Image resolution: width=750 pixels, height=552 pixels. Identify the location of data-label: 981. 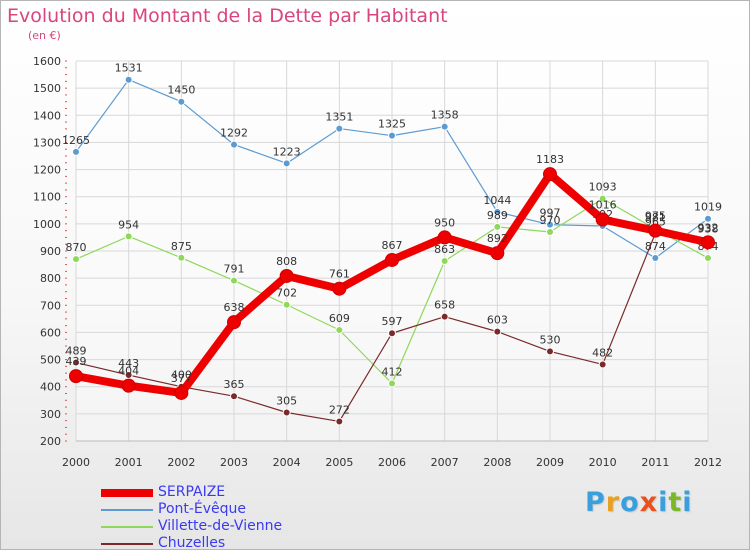
(655, 217).